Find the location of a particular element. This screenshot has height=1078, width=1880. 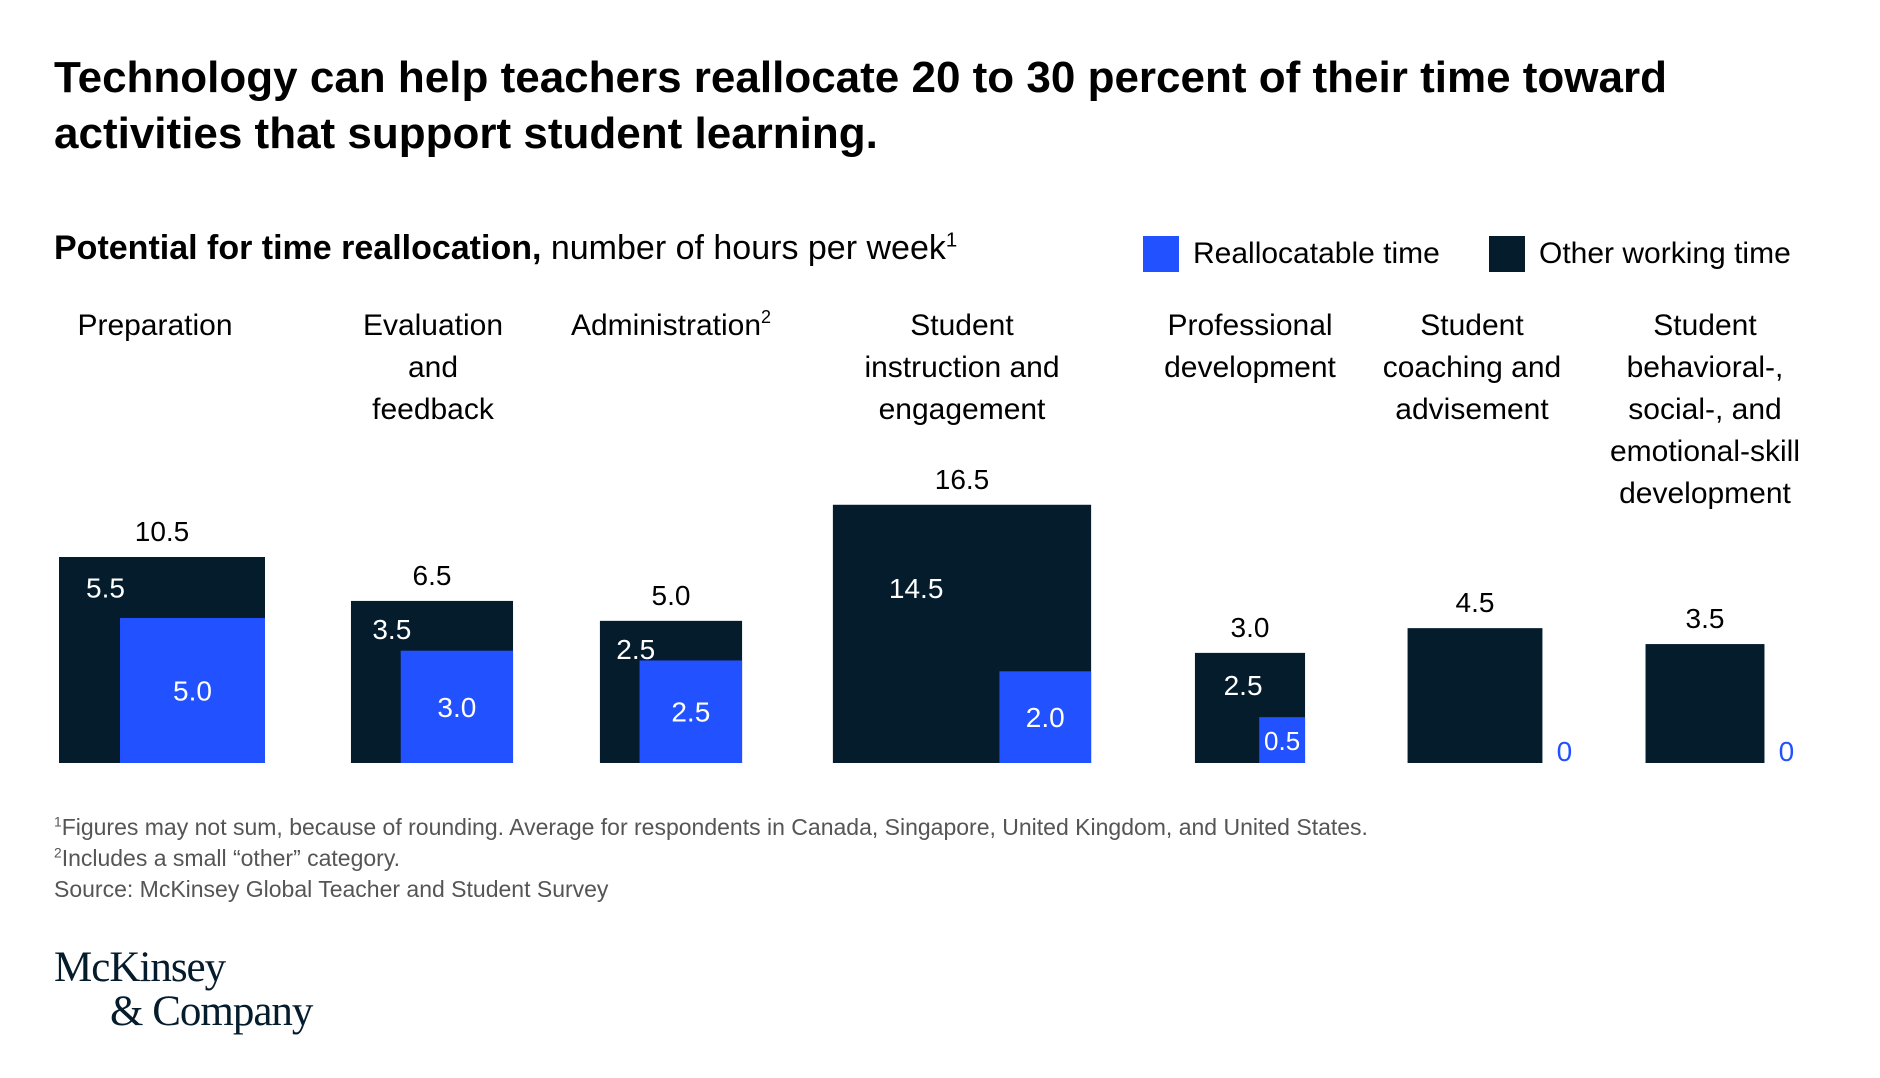

mckinsey-logo: McKinsey & Company is located at coordinates (183, 989).